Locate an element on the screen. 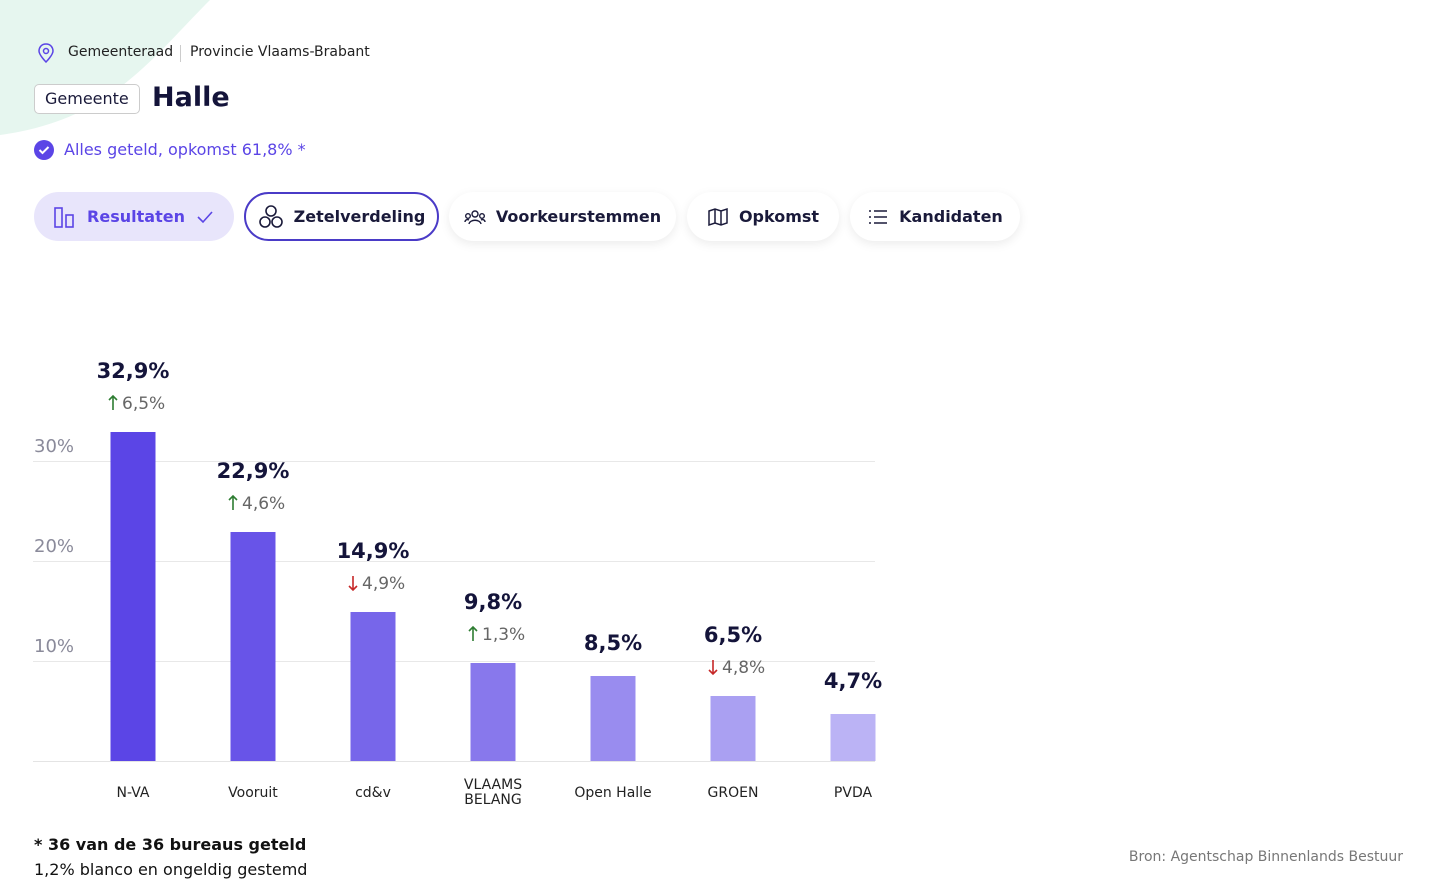 This screenshot has width=1435, height=892. value-label: 9,8% is located at coordinates (493, 602).